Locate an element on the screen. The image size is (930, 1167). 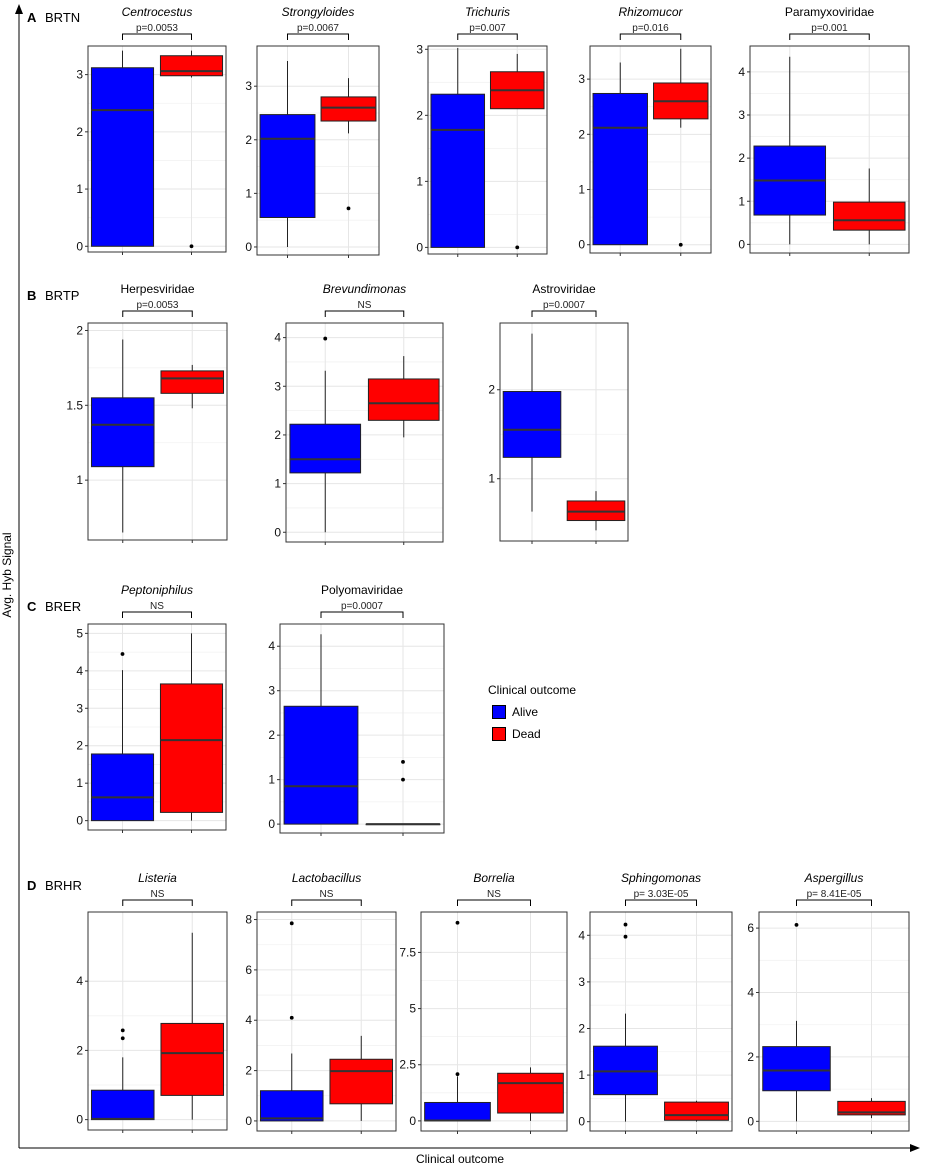
panel-name-b: BRTP is located at coordinates (62, 295).